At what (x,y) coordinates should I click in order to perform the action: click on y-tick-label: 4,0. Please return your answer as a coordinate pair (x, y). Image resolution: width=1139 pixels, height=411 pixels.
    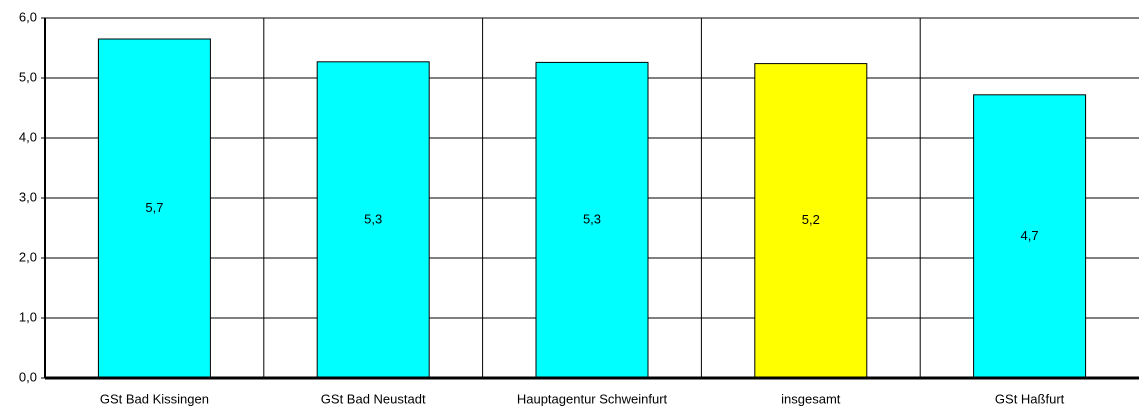
    Looking at the image, I should click on (28, 136).